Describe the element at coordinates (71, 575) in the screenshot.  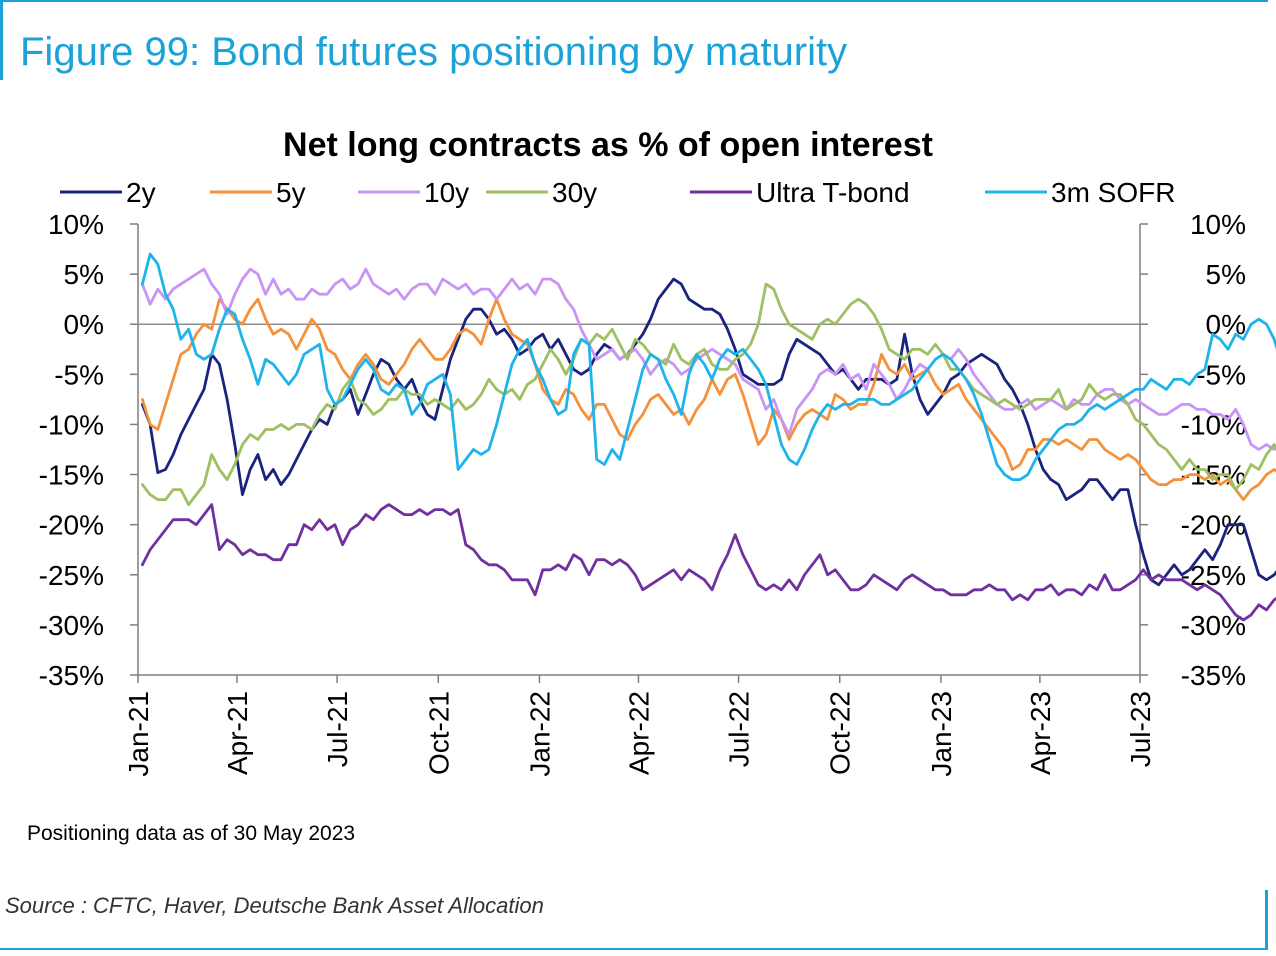
I see `y-tick-label-left: -25%` at that location.